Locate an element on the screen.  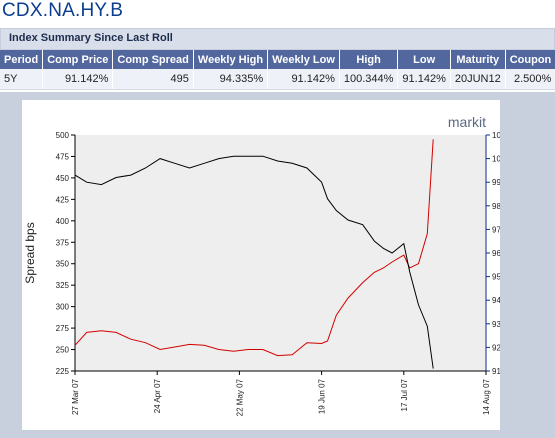
y2-tick-label: 101 is located at coordinates (496, 135).